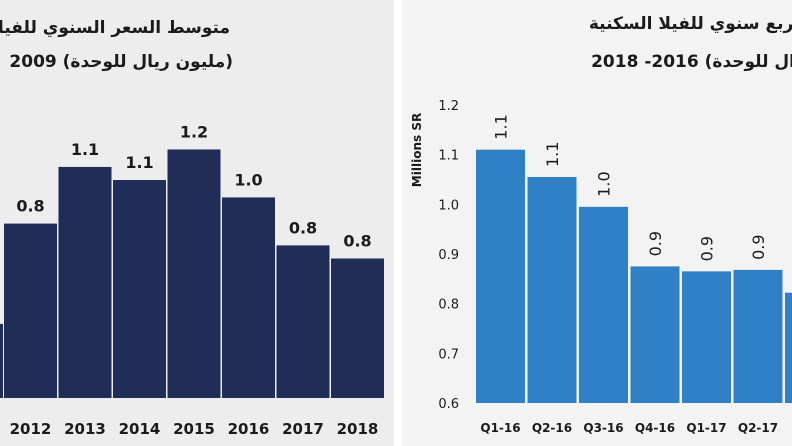  I want to click on data-label: 1.2, so click(194, 131).